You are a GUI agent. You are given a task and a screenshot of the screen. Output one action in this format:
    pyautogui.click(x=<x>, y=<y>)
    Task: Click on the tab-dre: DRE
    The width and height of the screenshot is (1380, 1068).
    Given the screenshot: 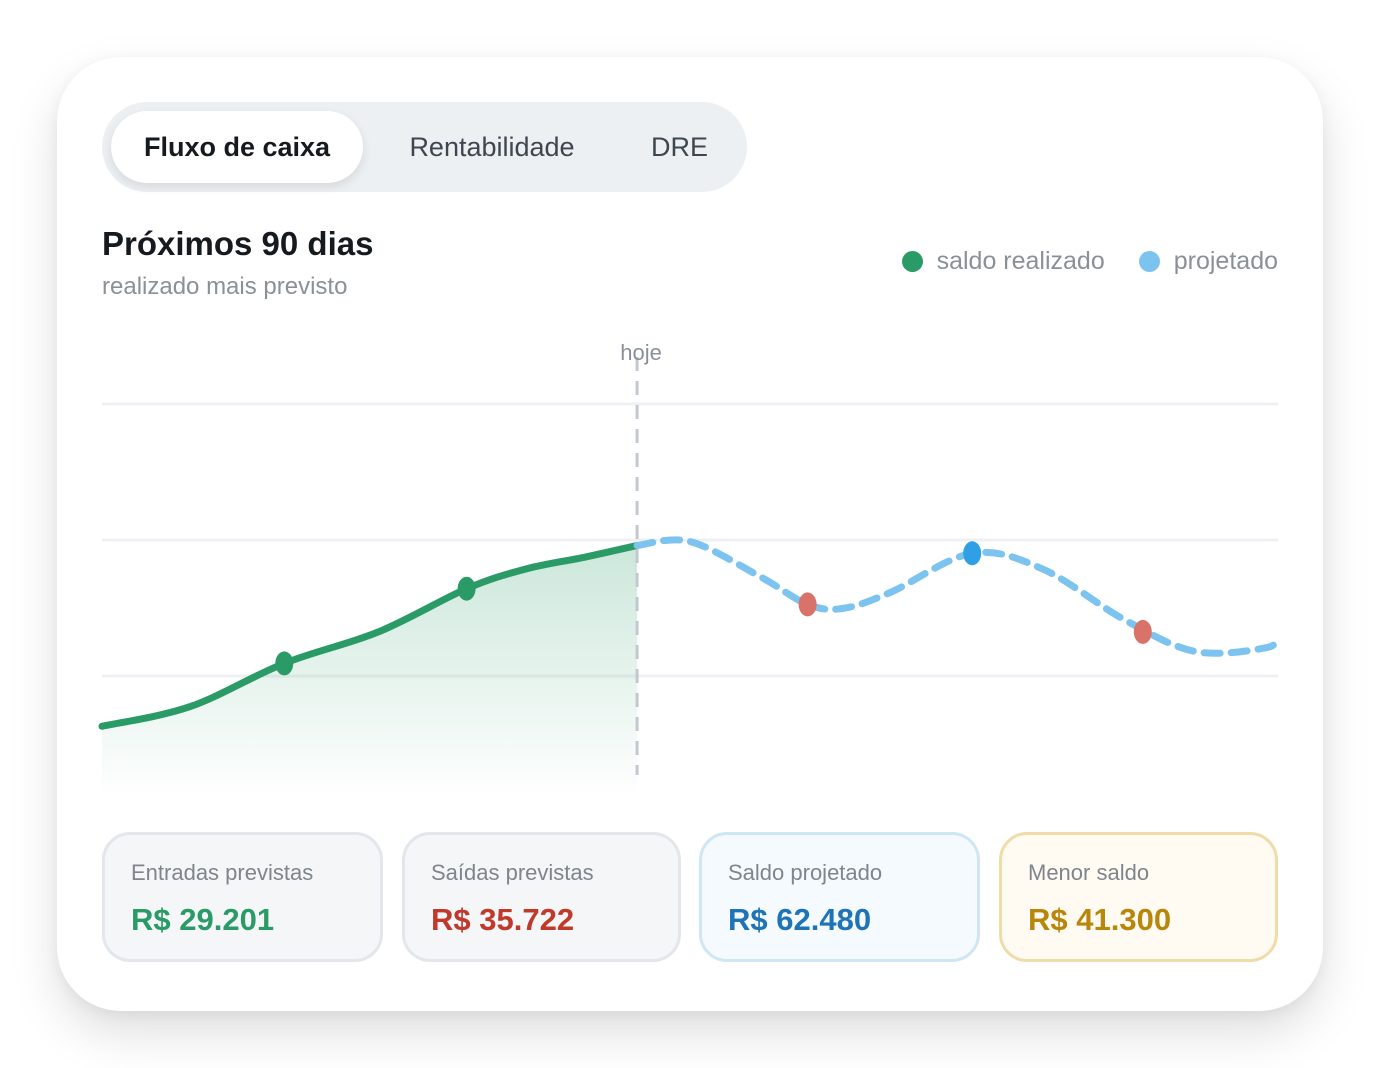 What is the action you would take?
    pyautogui.click(x=679, y=147)
    